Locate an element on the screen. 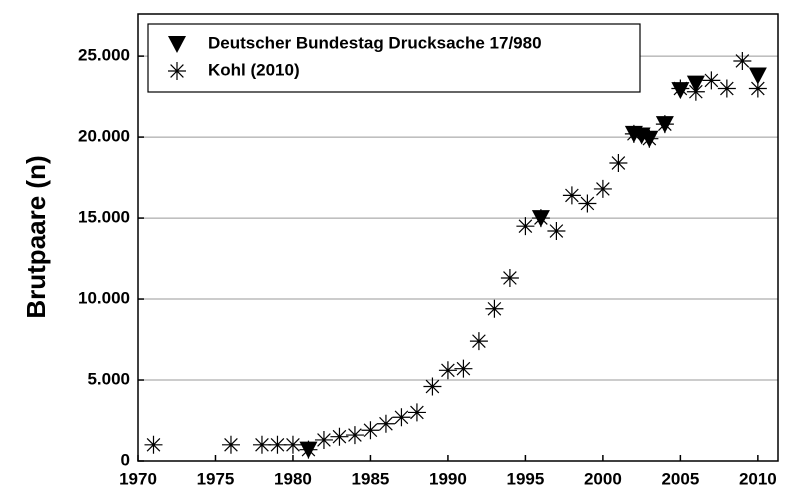 Image resolution: width=786 pixels, height=503 pixels. legend-label: Deutscher Bundestag Drucksache 17/980 is located at coordinates (375, 42).